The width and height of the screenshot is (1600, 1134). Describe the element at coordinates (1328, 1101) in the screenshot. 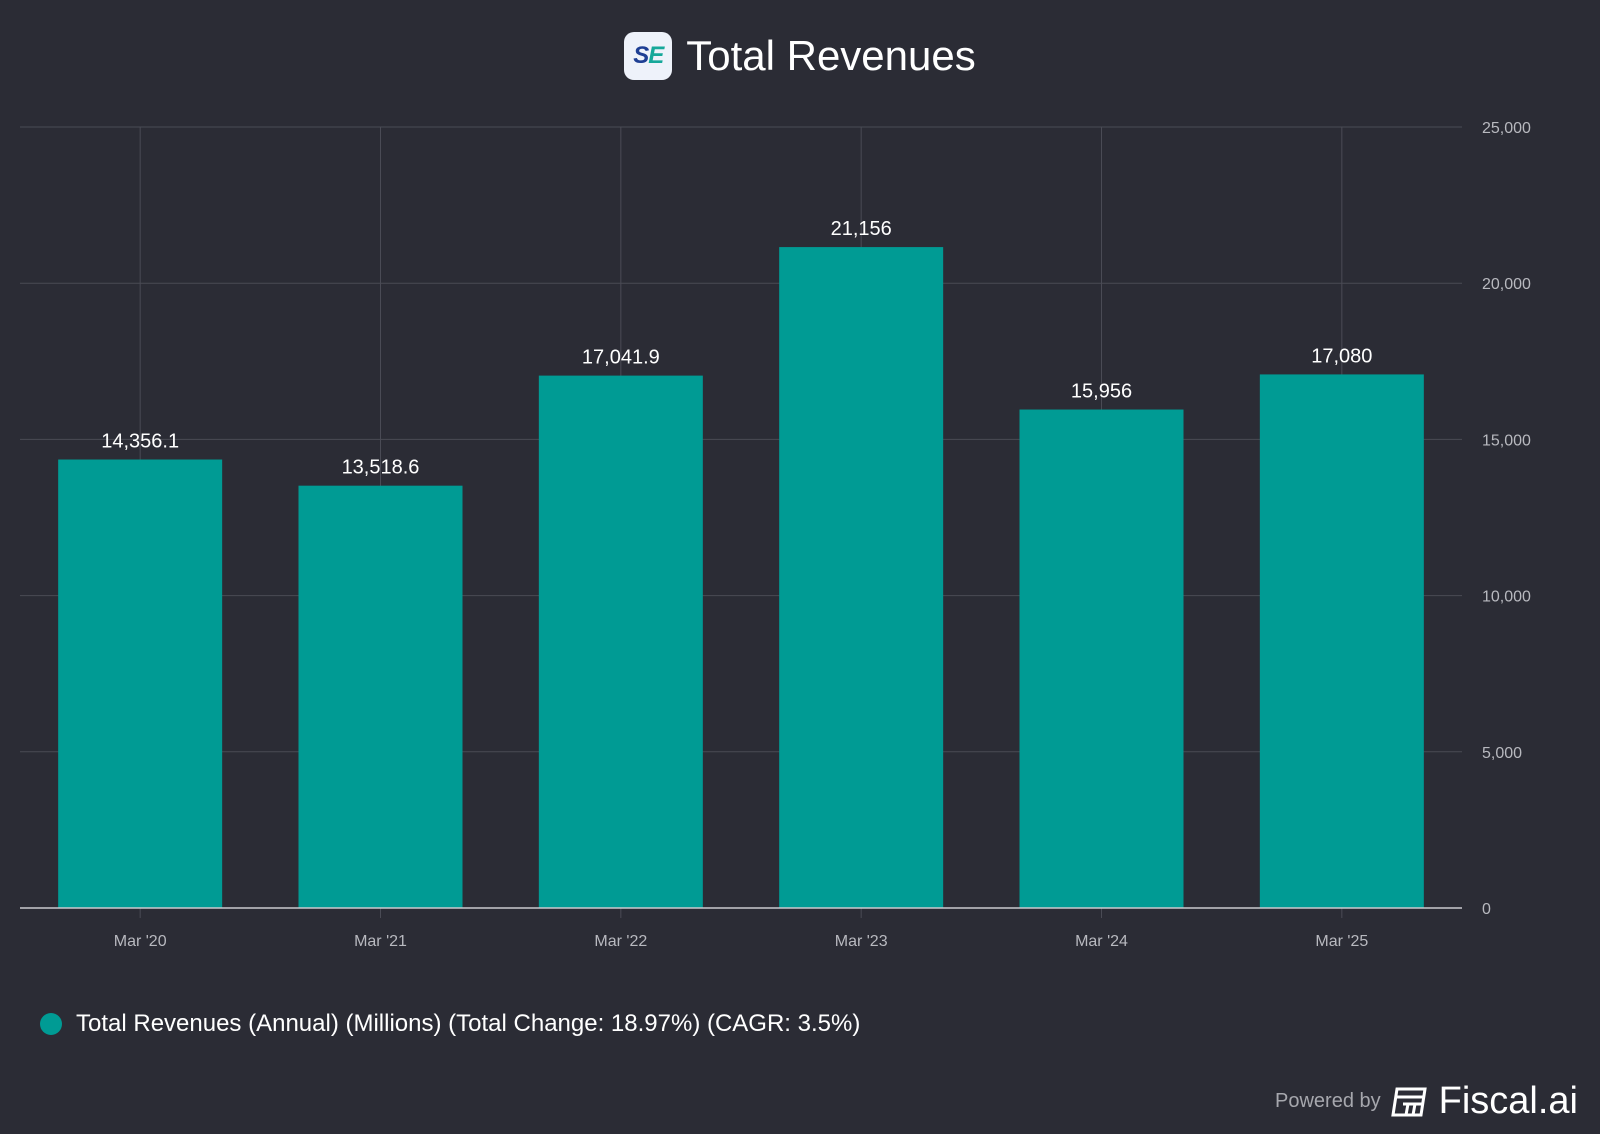

I see `powered-by-text: Powered by` at that location.